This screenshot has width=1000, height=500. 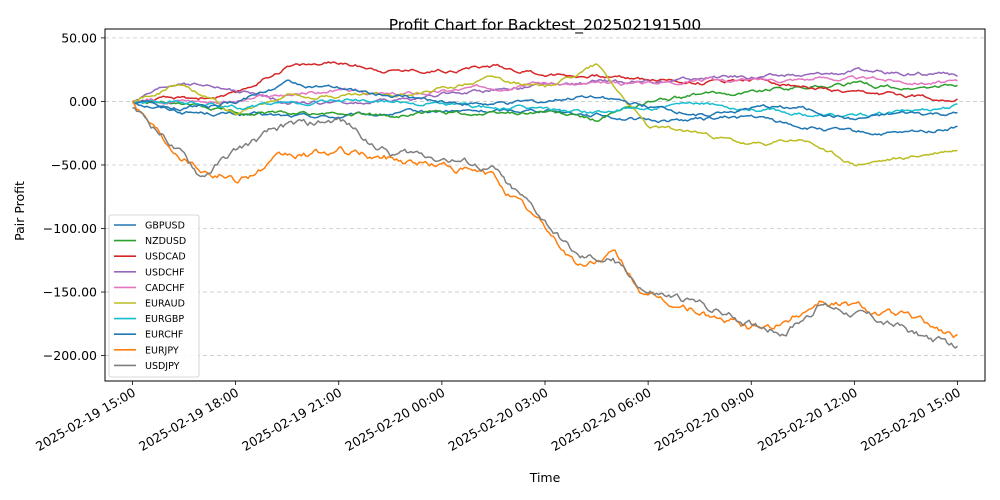 What do you see at coordinates (164, 319) in the screenshot?
I see `legend-entry: EURGBP` at bounding box center [164, 319].